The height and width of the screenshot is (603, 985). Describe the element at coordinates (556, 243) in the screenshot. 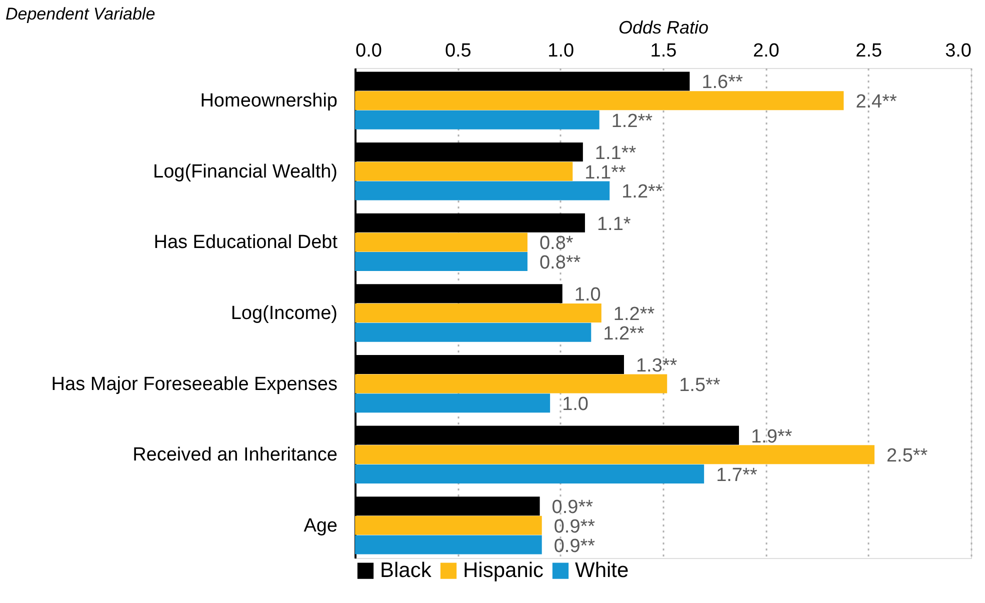

I see `data-label: 0.8*` at that location.